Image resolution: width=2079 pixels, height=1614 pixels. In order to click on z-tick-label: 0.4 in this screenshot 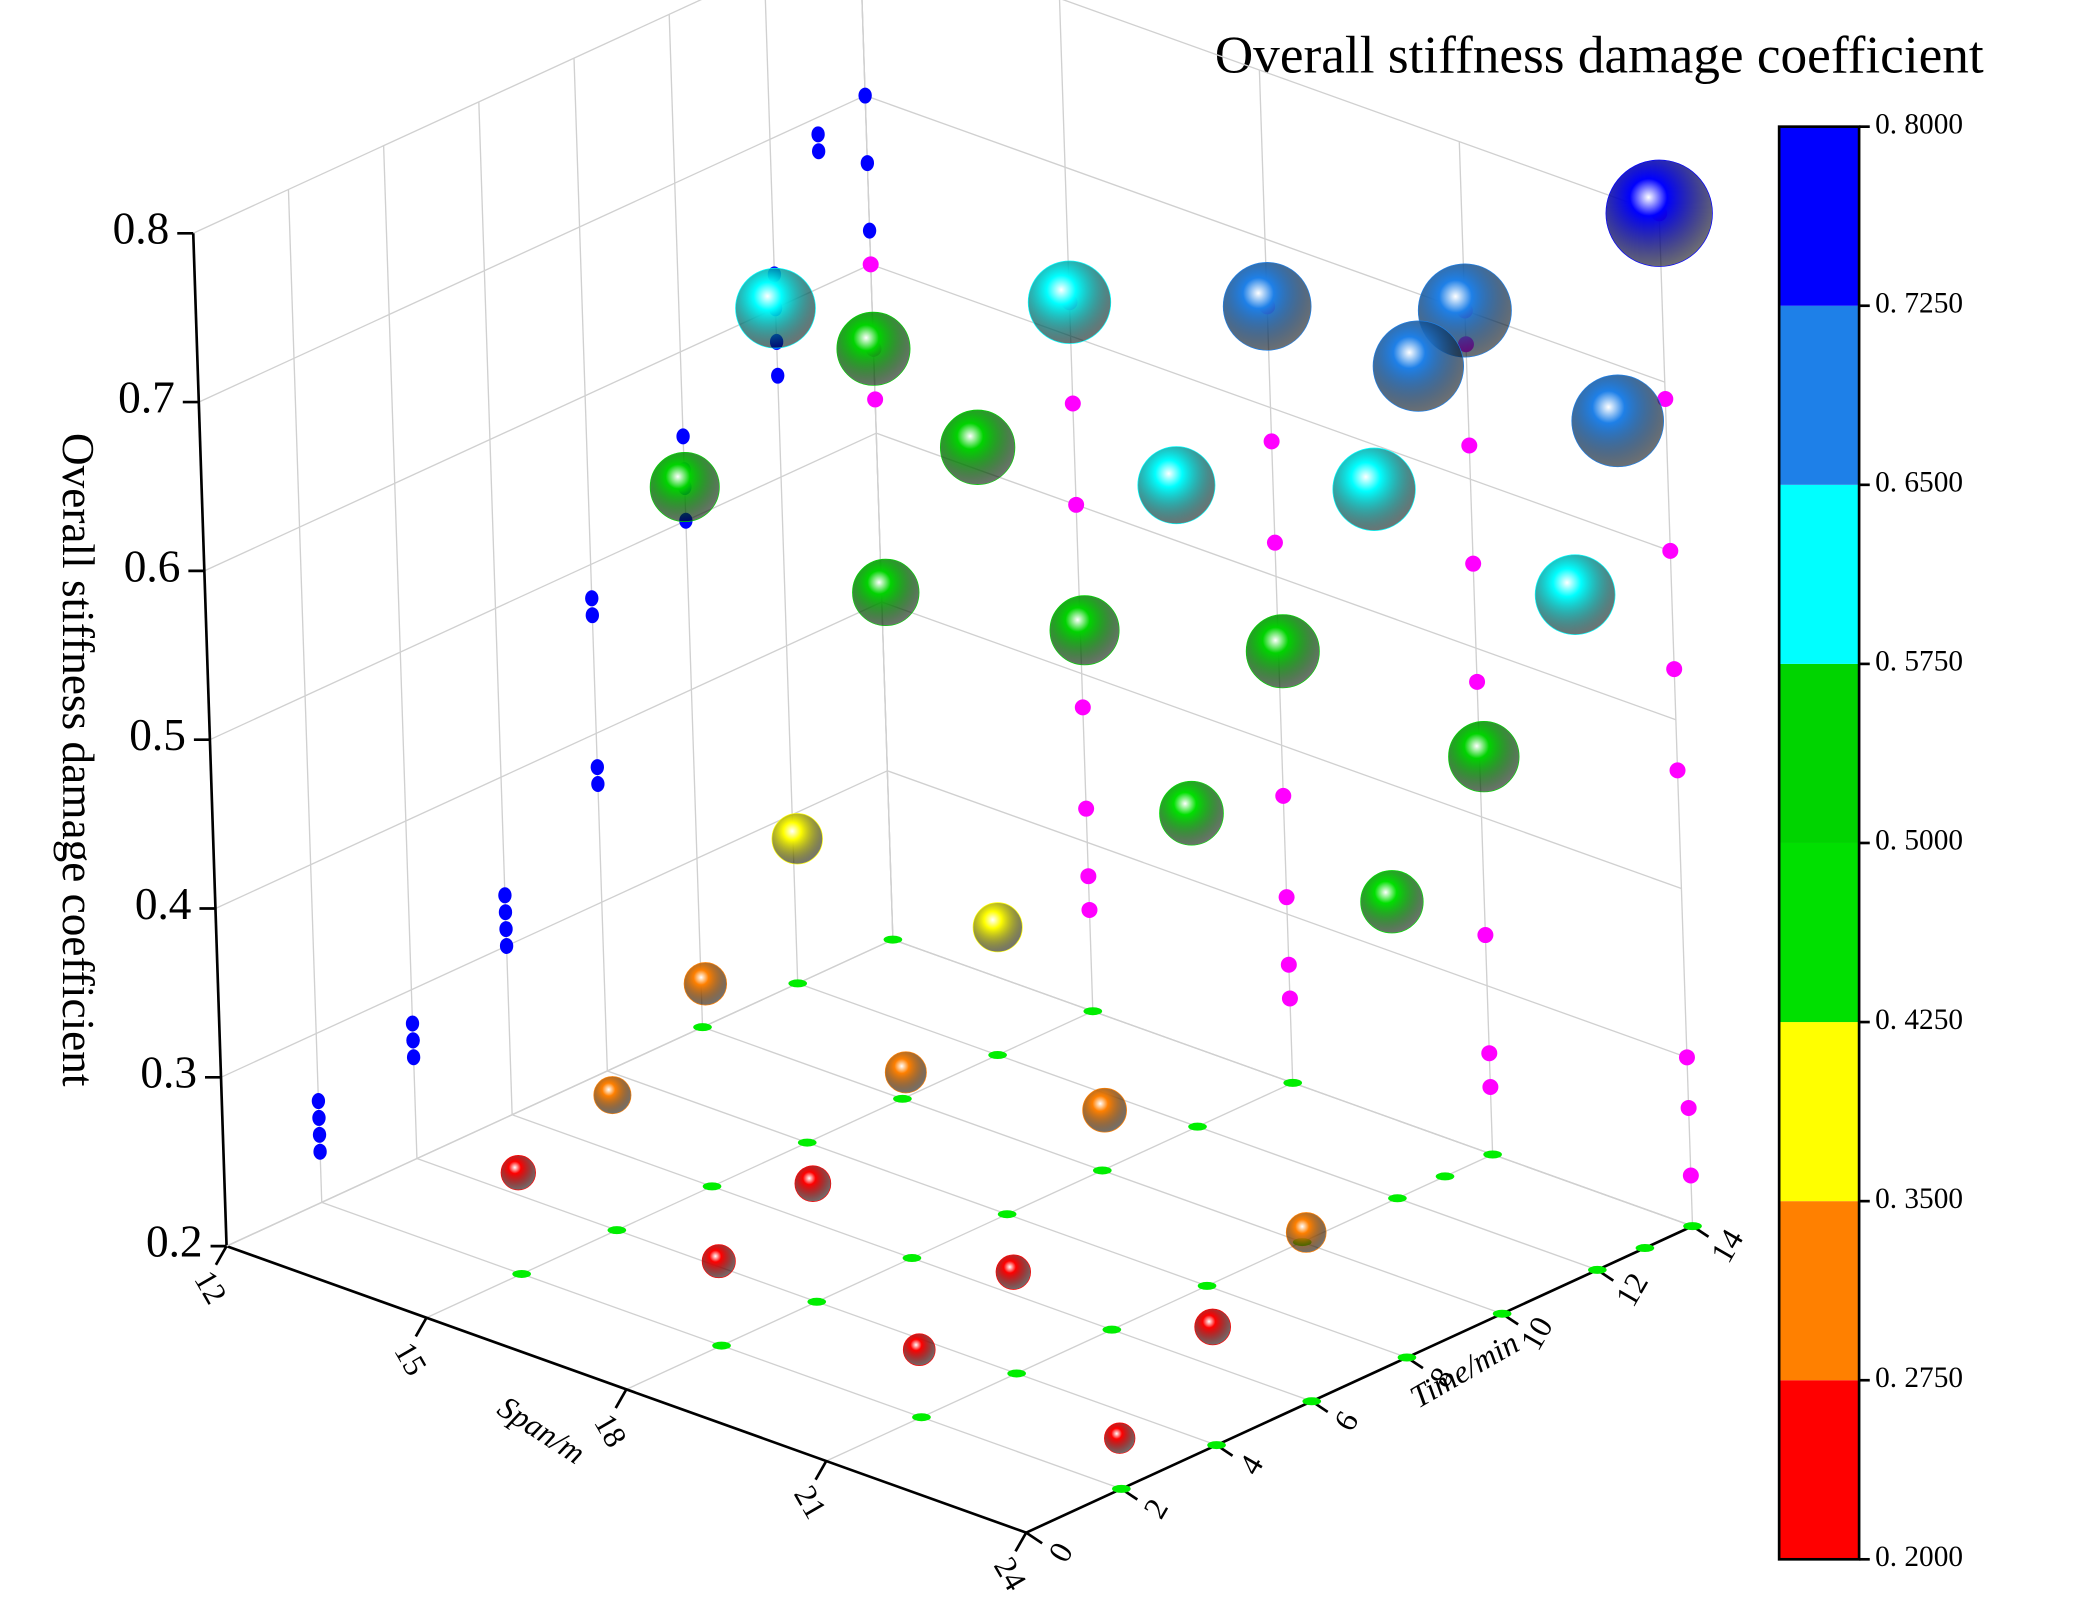, I will do `click(163, 904)`.